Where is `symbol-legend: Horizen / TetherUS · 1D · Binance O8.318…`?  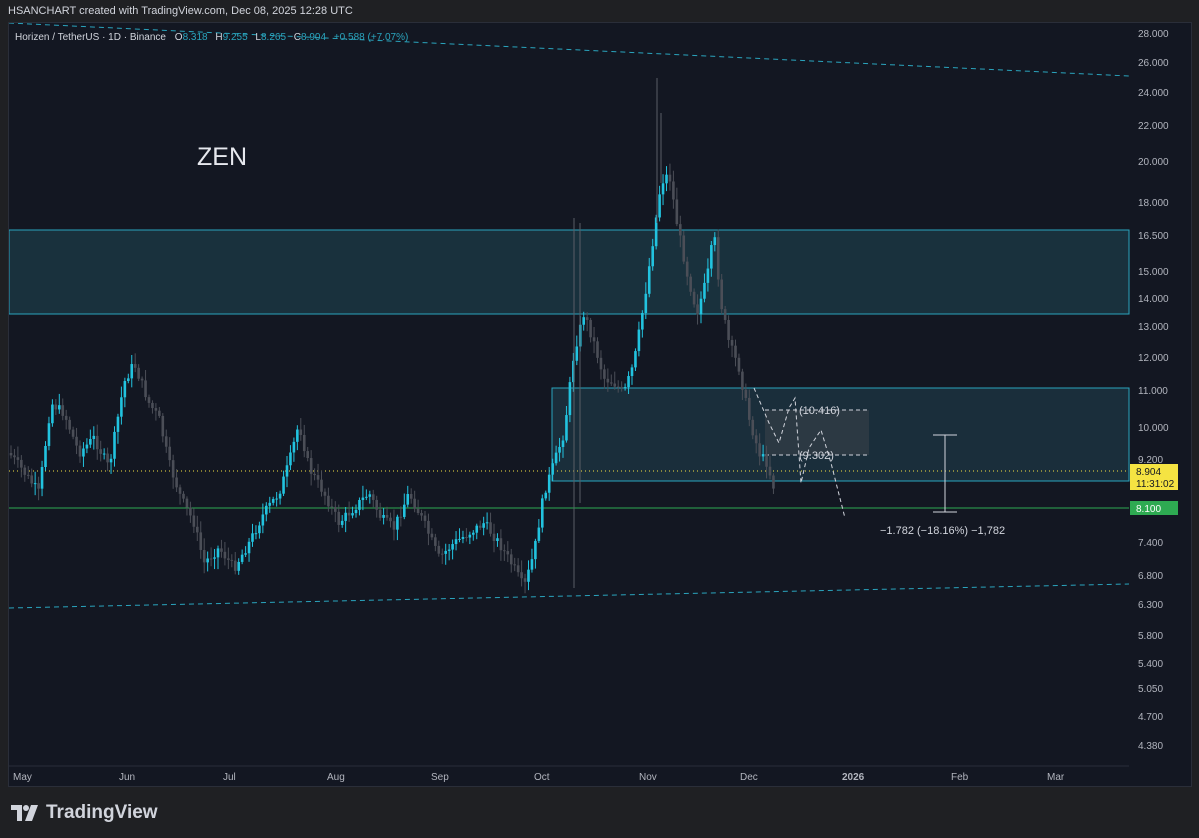 symbol-legend: Horizen / TetherUS · 1D · Binance O8.318… is located at coordinates (211, 37).